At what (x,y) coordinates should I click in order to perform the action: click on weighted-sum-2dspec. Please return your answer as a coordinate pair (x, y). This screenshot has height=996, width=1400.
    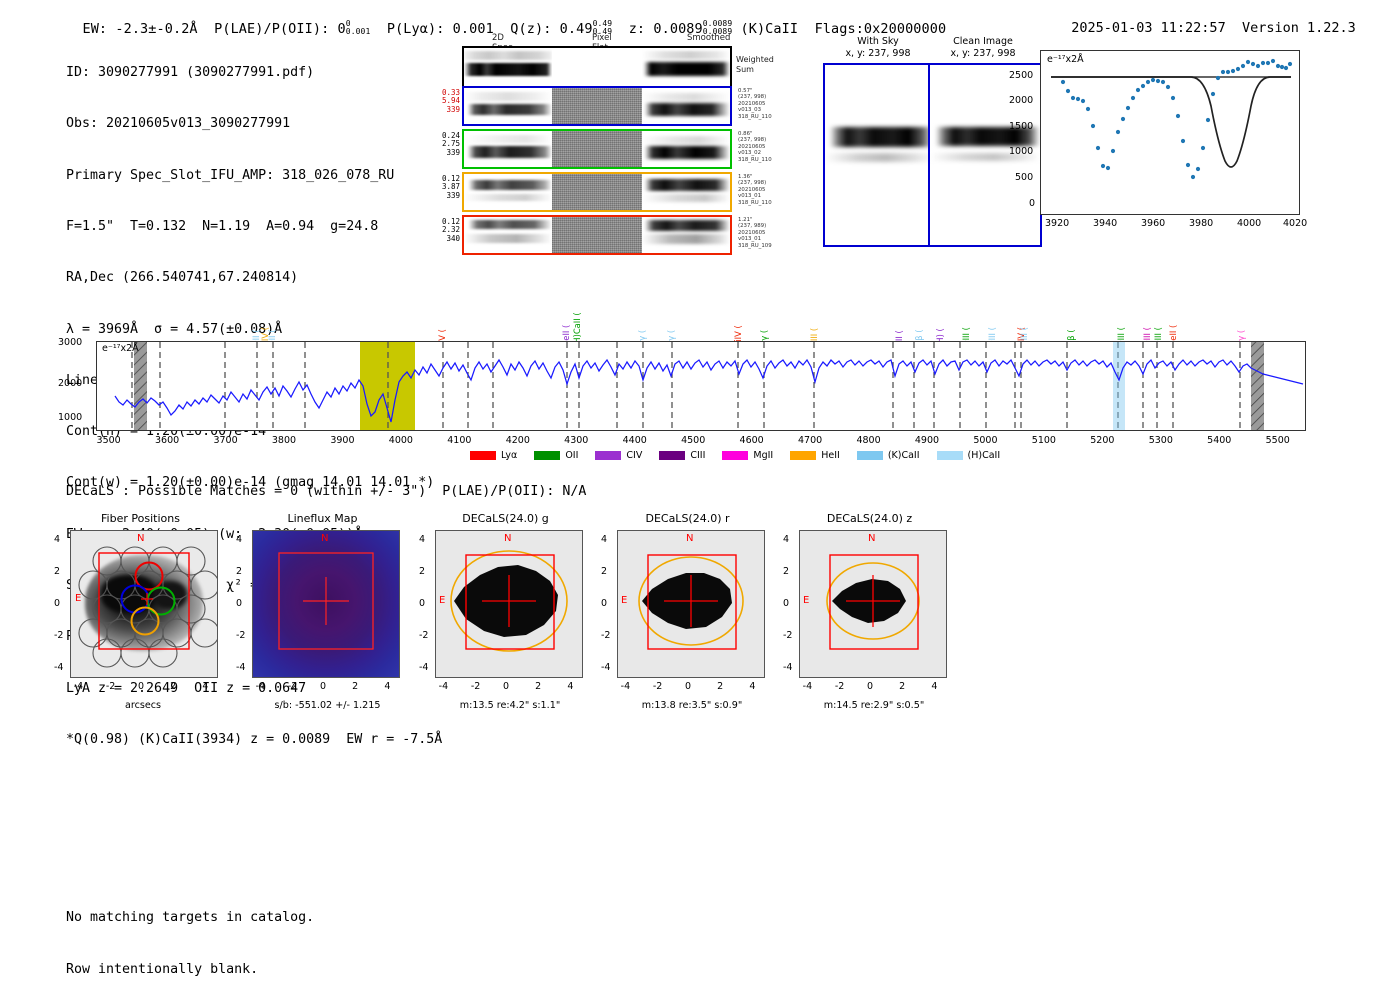
    Looking at the image, I should click on (508, 67).